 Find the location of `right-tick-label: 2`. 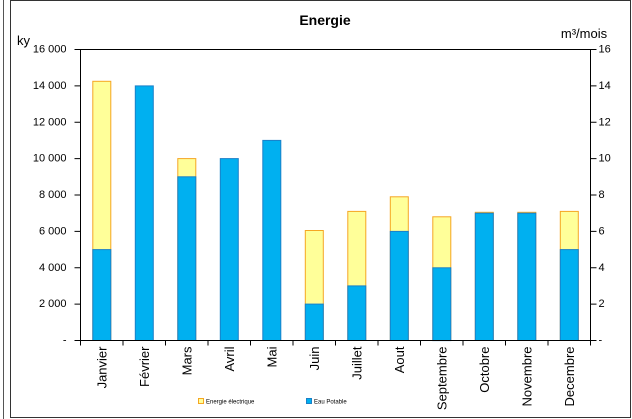

right-tick-label: 2 is located at coordinates (602, 304).